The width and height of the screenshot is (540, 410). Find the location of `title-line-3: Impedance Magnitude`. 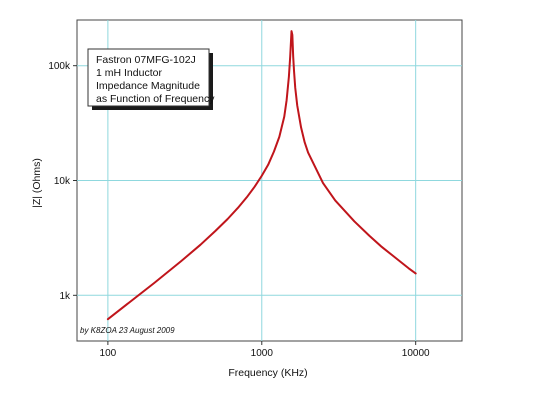

title-line-3: Impedance Magnitude is located at coordinates (148, 86).